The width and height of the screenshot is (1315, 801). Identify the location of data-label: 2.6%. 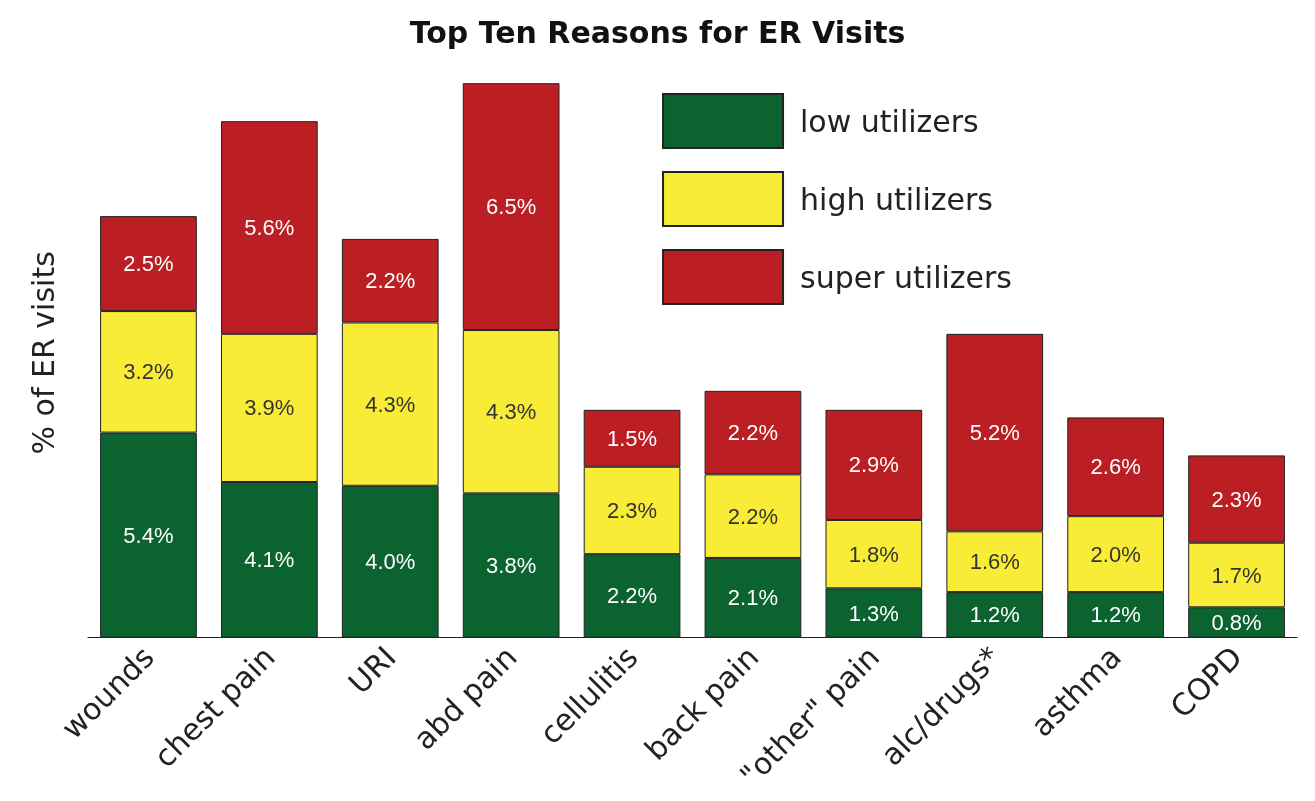
(1115, 467).